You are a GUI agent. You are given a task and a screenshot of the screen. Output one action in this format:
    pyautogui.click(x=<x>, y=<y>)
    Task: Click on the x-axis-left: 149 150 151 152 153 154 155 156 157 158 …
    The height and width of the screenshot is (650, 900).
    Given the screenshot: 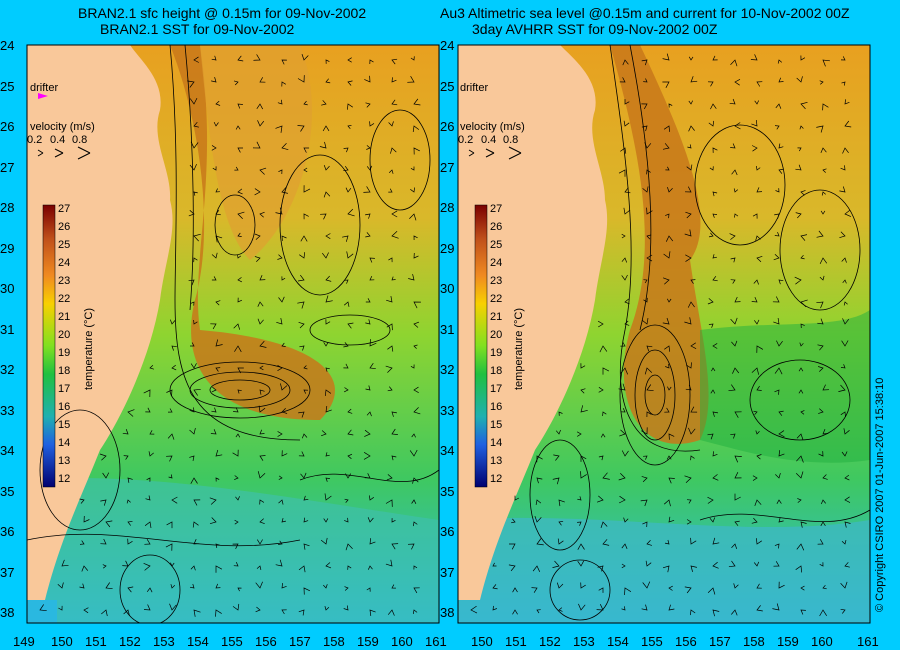 What is the action you would take?
    pyautogui.click(x=230, y=641)
    